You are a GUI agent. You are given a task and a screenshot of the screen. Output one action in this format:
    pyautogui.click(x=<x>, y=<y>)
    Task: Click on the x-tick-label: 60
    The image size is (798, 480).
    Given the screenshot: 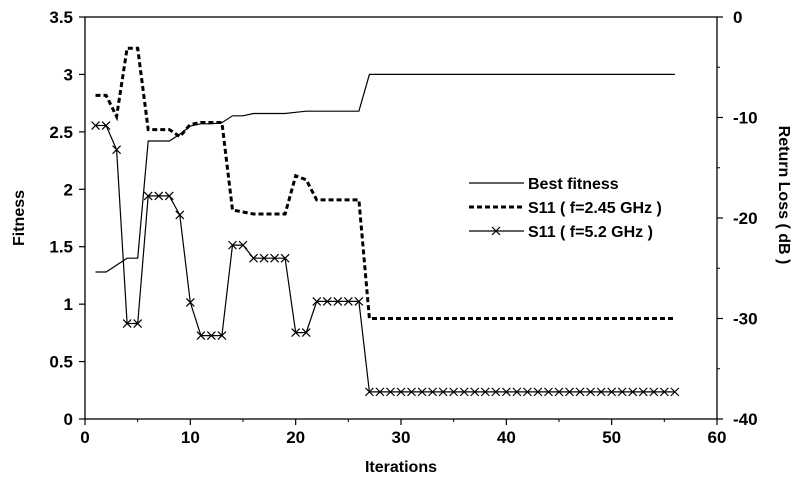 What is the action you would take?
    pyautogui.click(x=717, y=437)
    